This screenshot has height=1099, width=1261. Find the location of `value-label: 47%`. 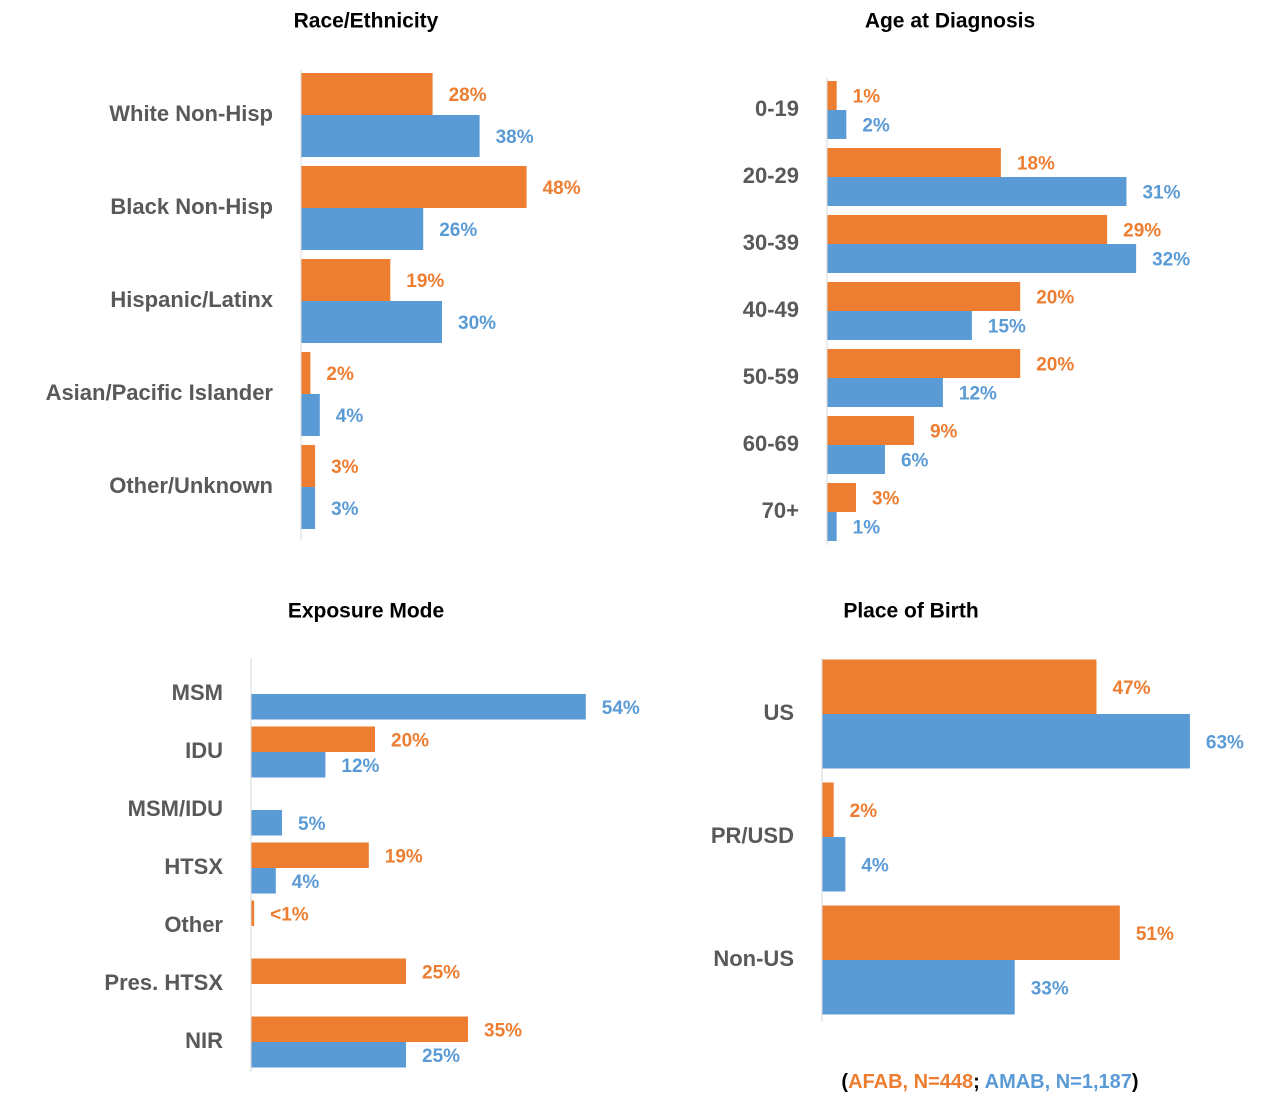

value-label: 47% is located at coordinates (1131, 688).